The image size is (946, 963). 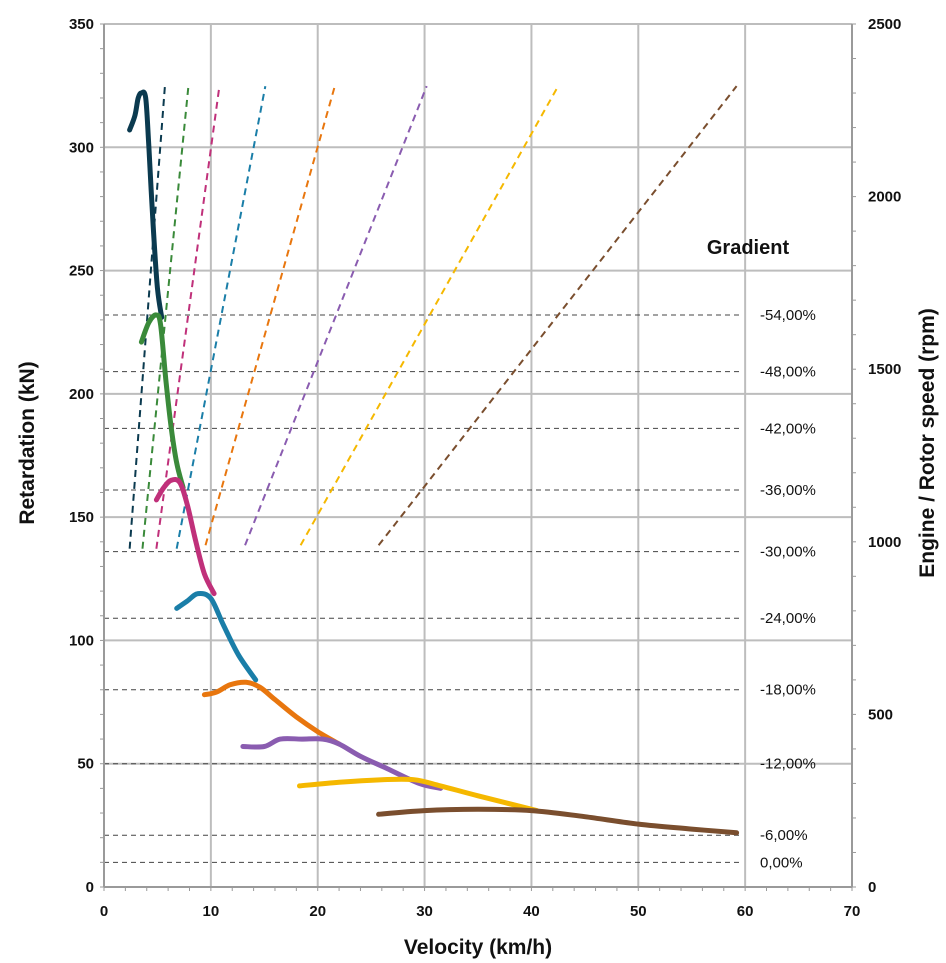 I want to click on gradient-label: -54,00%, so click(x=788, y=315).